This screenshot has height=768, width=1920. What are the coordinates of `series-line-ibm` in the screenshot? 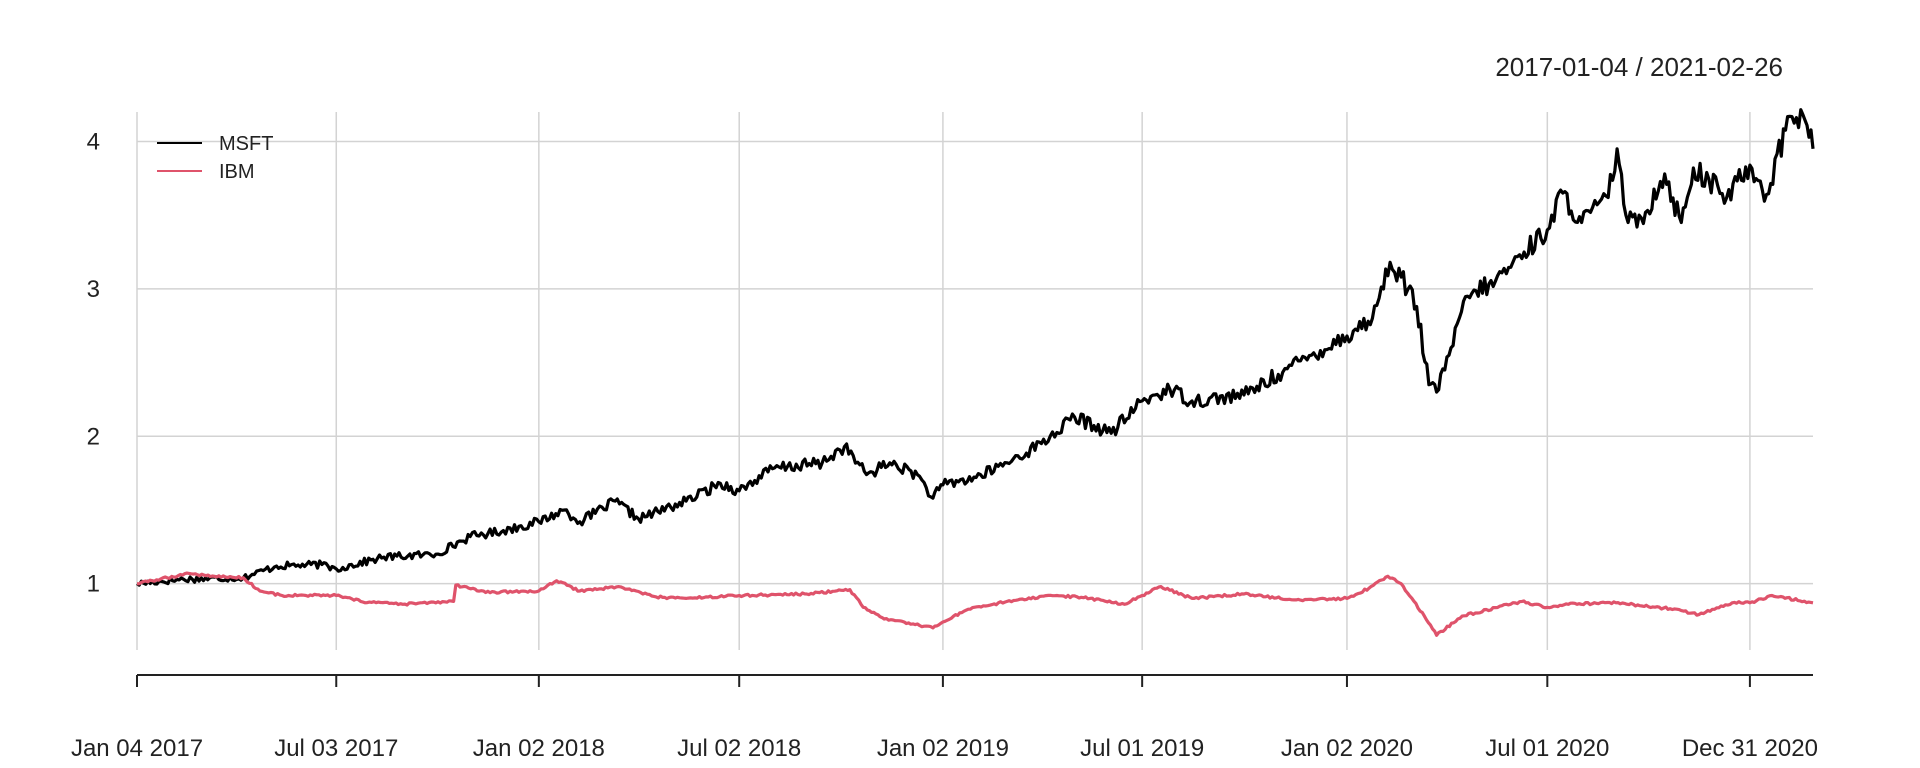 It's located at (975, 604).